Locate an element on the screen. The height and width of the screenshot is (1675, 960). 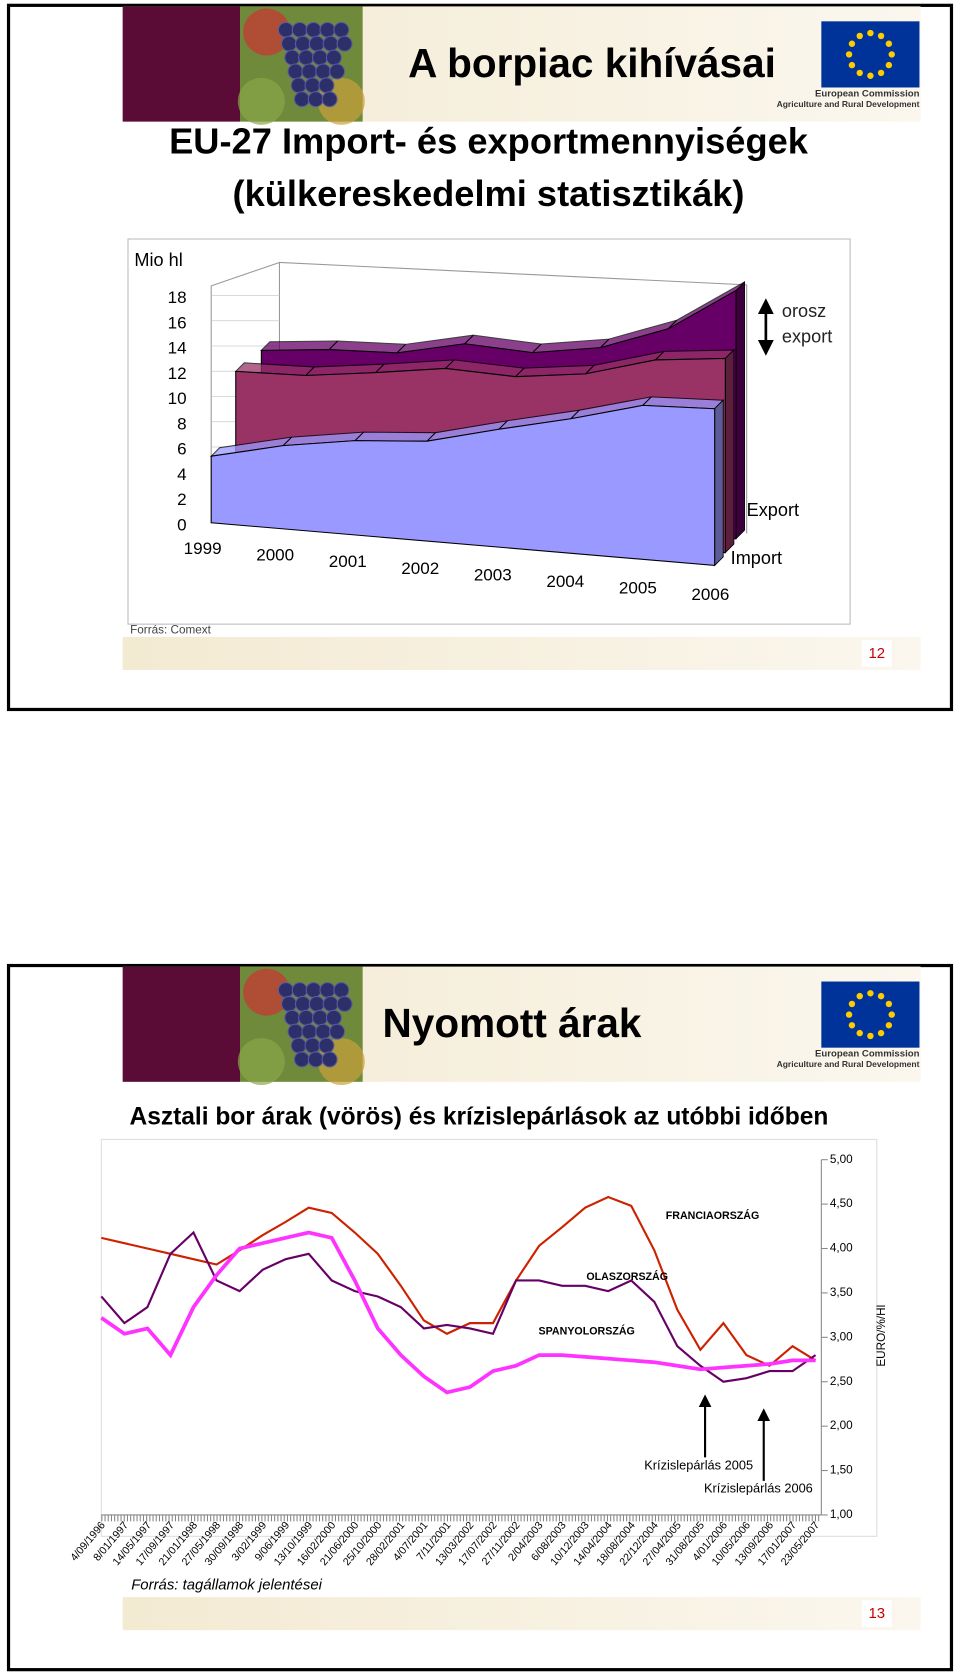
y-tick-label: 3,50 is located at coordinates (841, 1292).